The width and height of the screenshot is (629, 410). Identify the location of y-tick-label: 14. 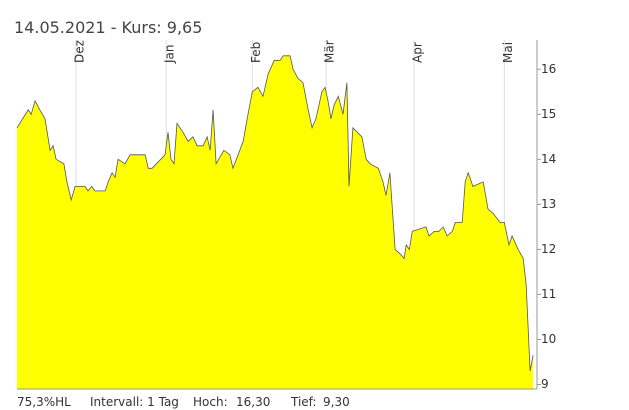
(548, 159).